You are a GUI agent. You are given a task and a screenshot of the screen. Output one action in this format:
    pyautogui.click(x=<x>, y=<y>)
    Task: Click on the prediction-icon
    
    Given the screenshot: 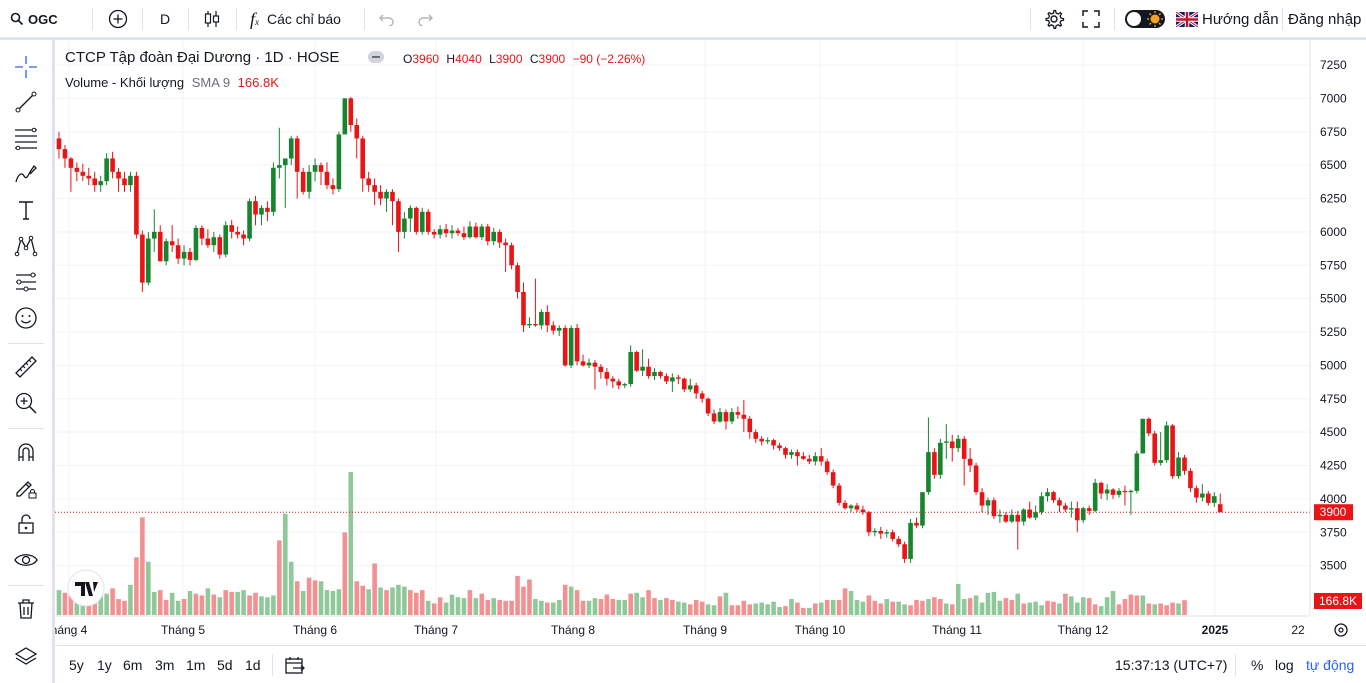 What is the action you would take?
    pyautogui.click(x=26, y=282)
    